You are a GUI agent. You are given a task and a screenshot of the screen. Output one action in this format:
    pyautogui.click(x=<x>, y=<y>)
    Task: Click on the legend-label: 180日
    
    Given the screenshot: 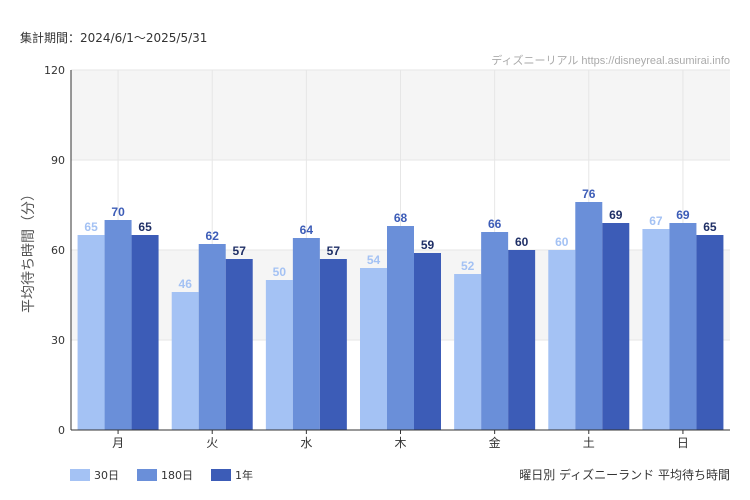 What is the action you would take?
    pyautogui.click(x=177, y=475)
    